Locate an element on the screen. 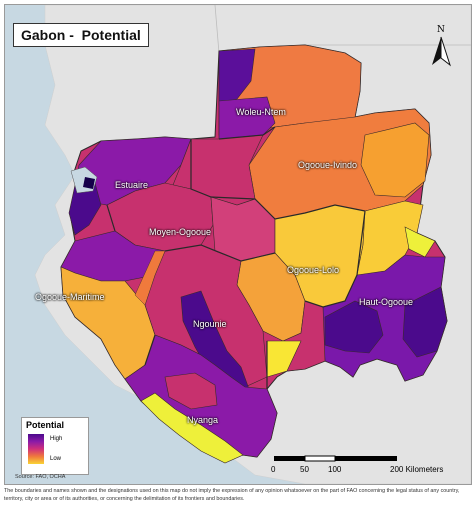  scale-bar: 0 50 100 200 Kilometers is located at coordinates (367, 467).